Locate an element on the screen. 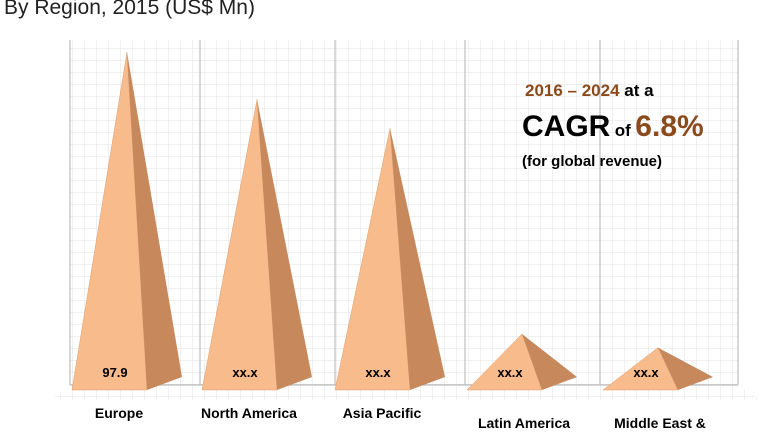 The image size is (780, 440). annotation-text: at a is located at coordinates (639, 90).